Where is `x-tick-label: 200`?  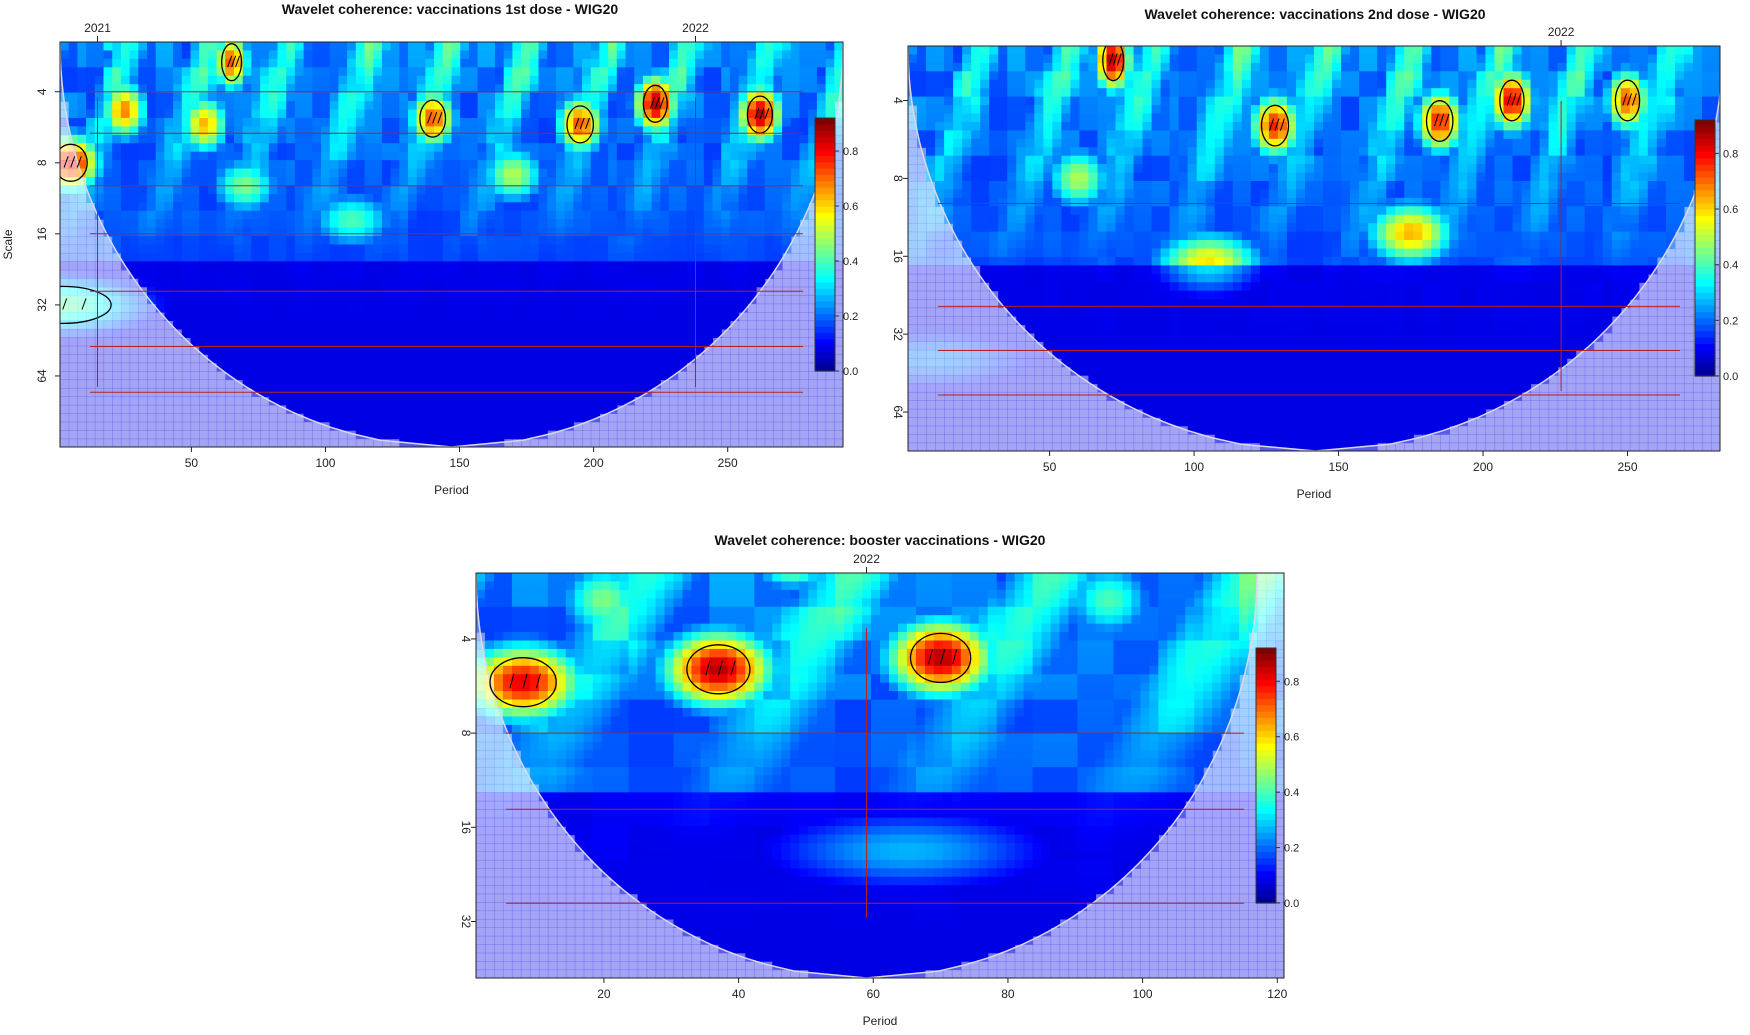 x-tick-label: 200 is located at coordinates (1483, 467).